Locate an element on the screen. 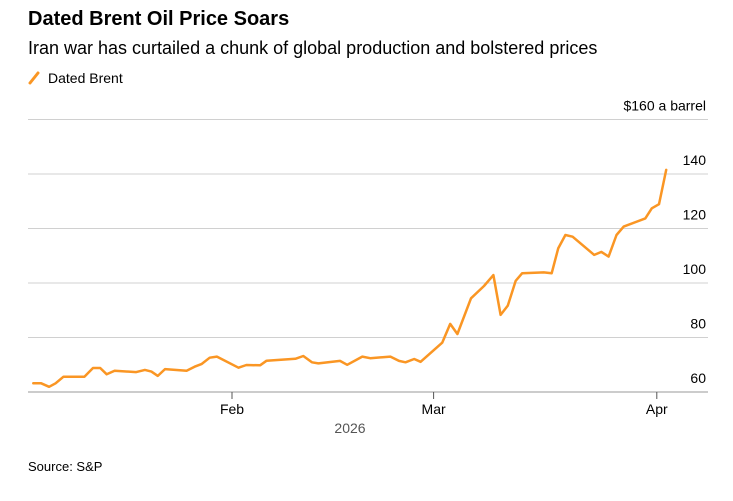  y-tick-label: 80 is located at coordinates (698, 324).